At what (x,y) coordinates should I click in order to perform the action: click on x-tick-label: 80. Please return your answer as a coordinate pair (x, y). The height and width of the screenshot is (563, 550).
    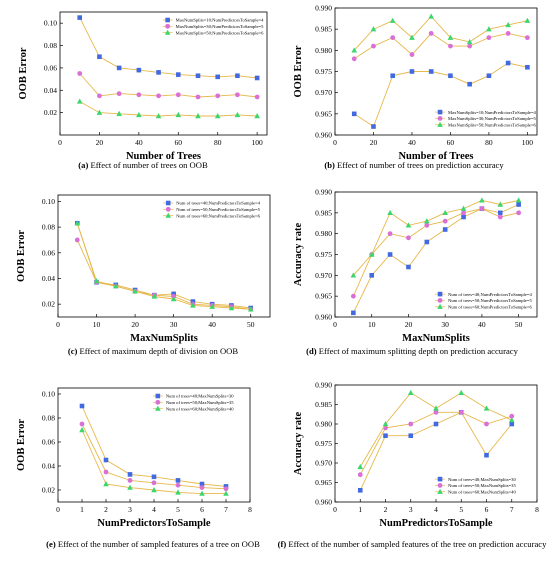
    Looking at the image, I should click on (489, 142).